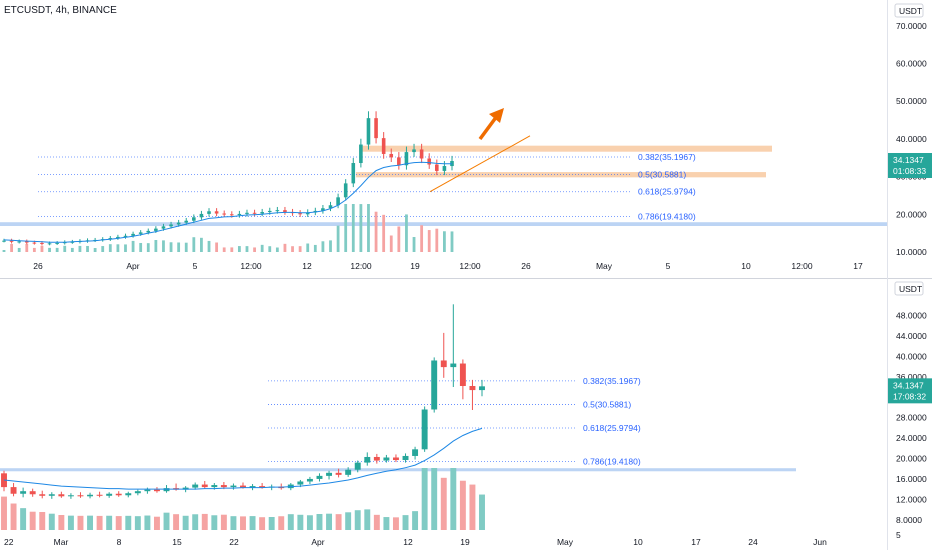  Describe the element at coordinates (911, 336) in the screenshot. I see `price-axis-label: 44.0000` at that location.